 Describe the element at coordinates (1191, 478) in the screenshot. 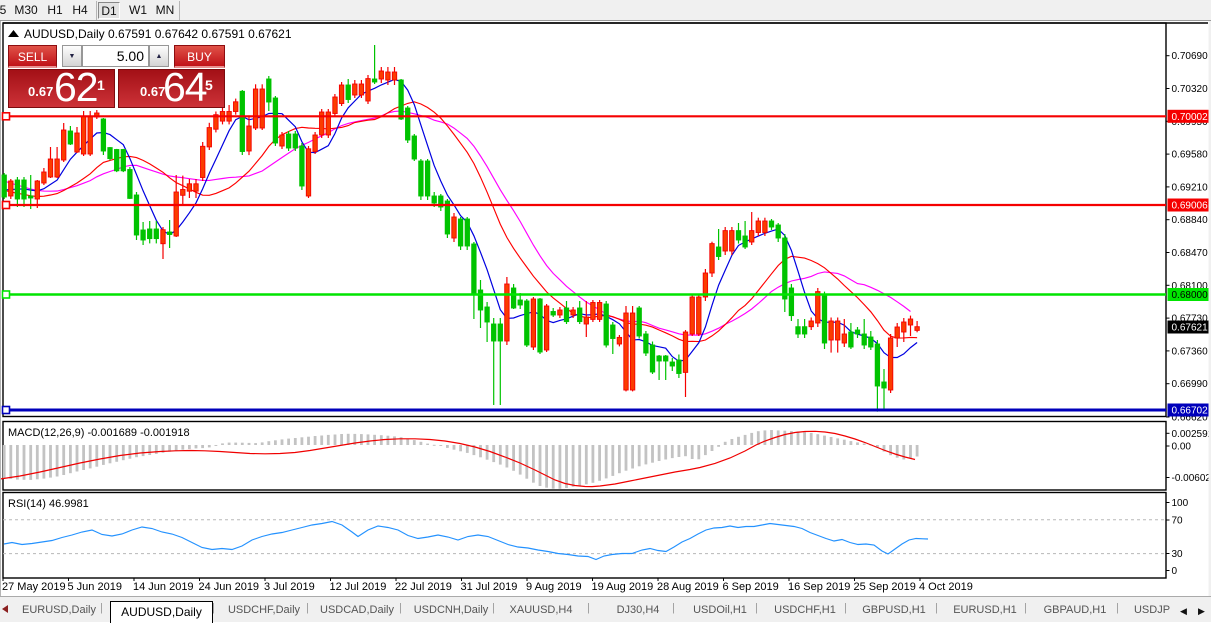

I see `svg-text: -0.006029` at that location.